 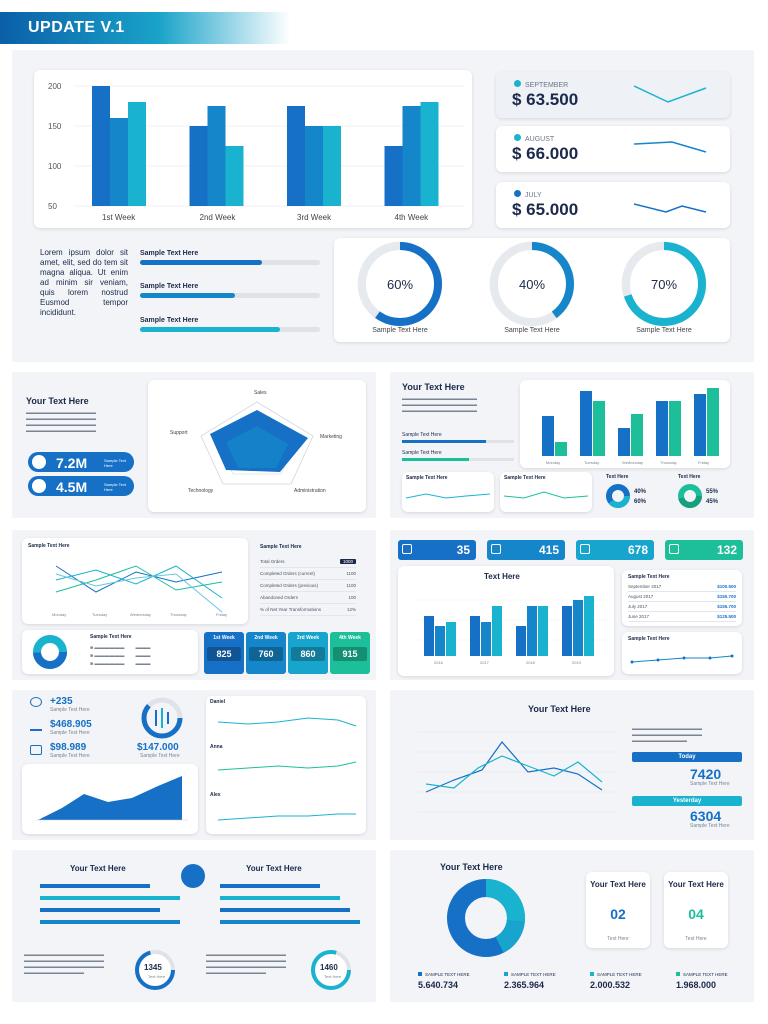 What do you see at coordinates (553, 462) in the screenshot?
I see `x-tick: Monday` at bounding box center [553, 462].